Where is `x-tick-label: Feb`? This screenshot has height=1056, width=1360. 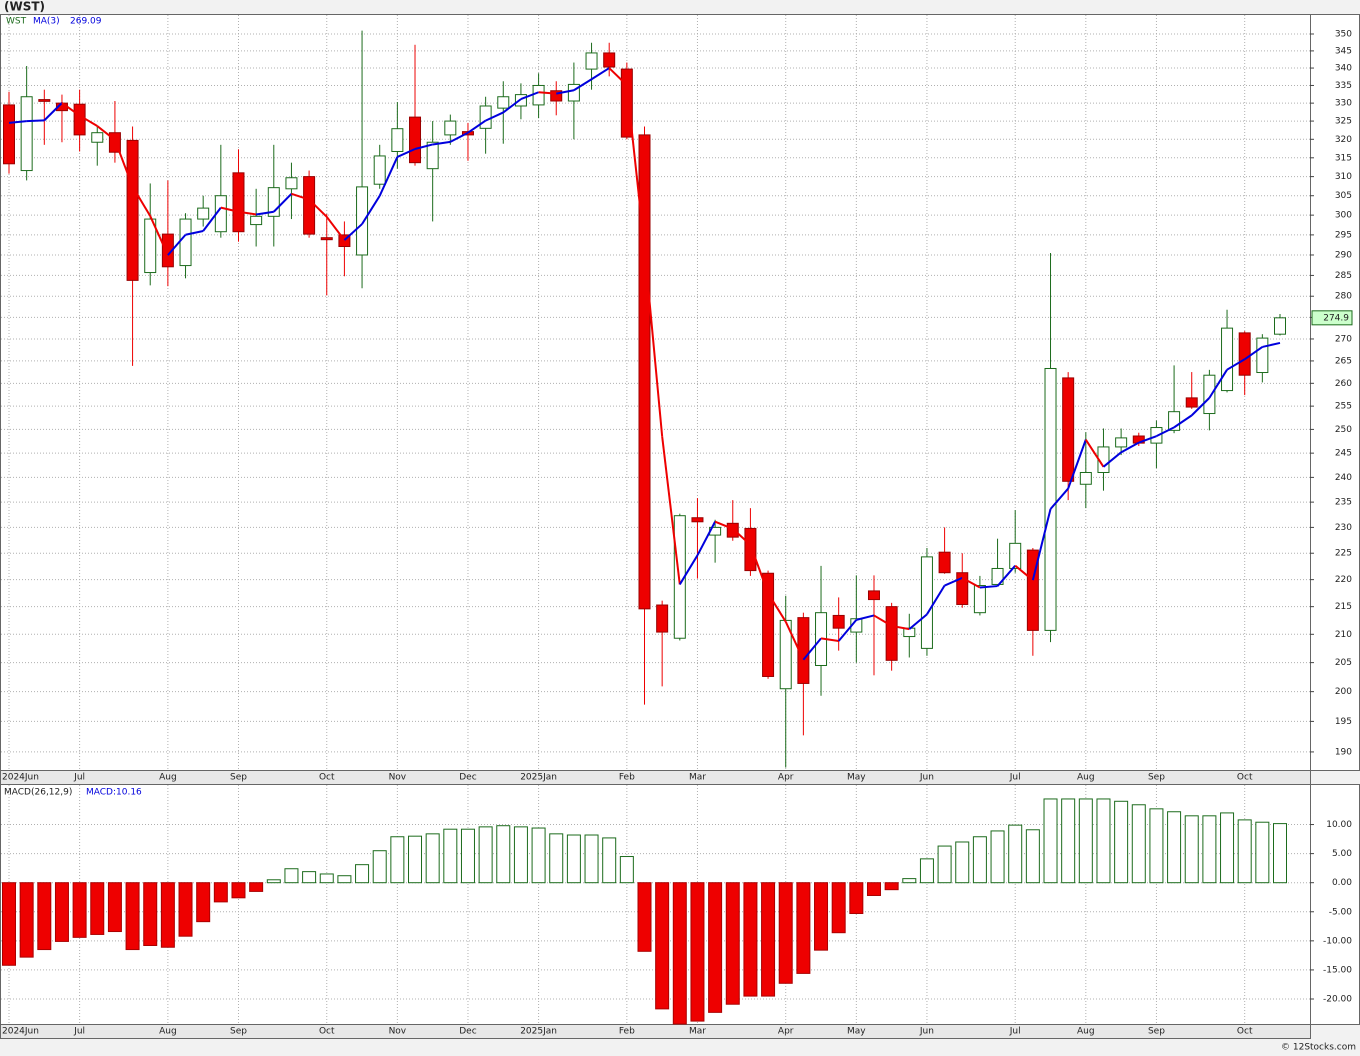 x-tick-label: Feb is located at coordinates (627, 1032).